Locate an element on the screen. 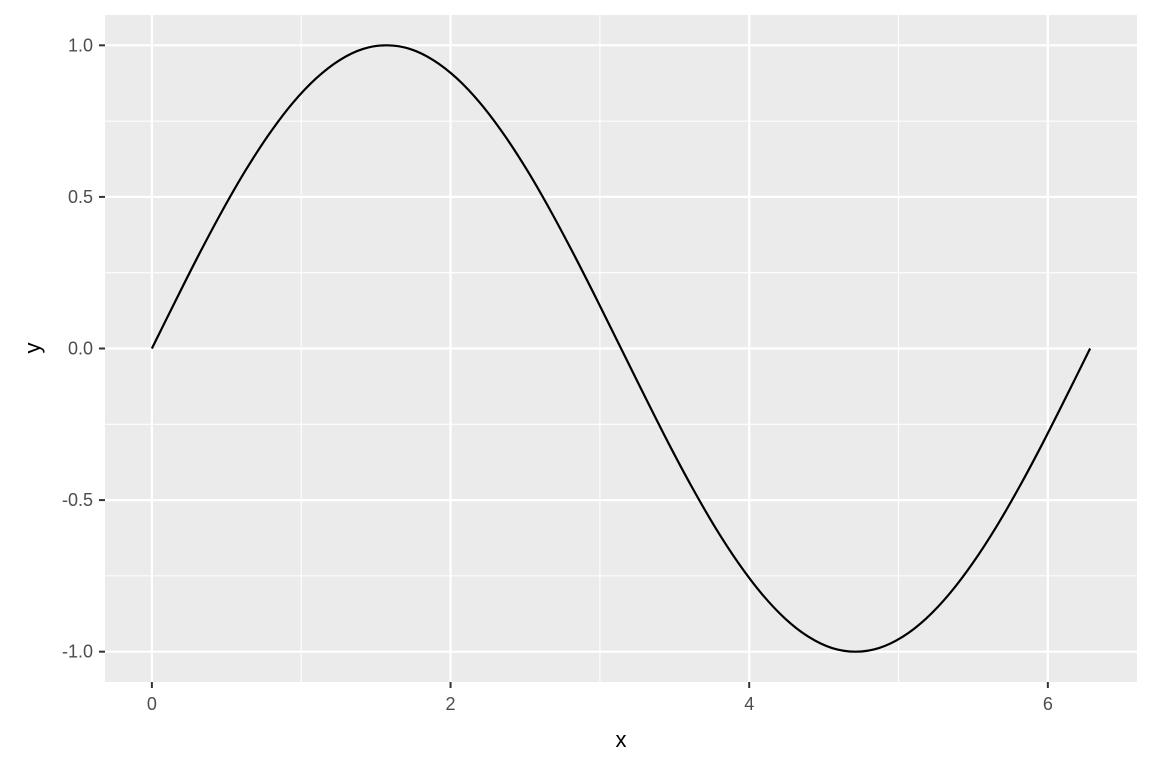  y-tick-label: 1.0 is located at coordinates (80, 45).